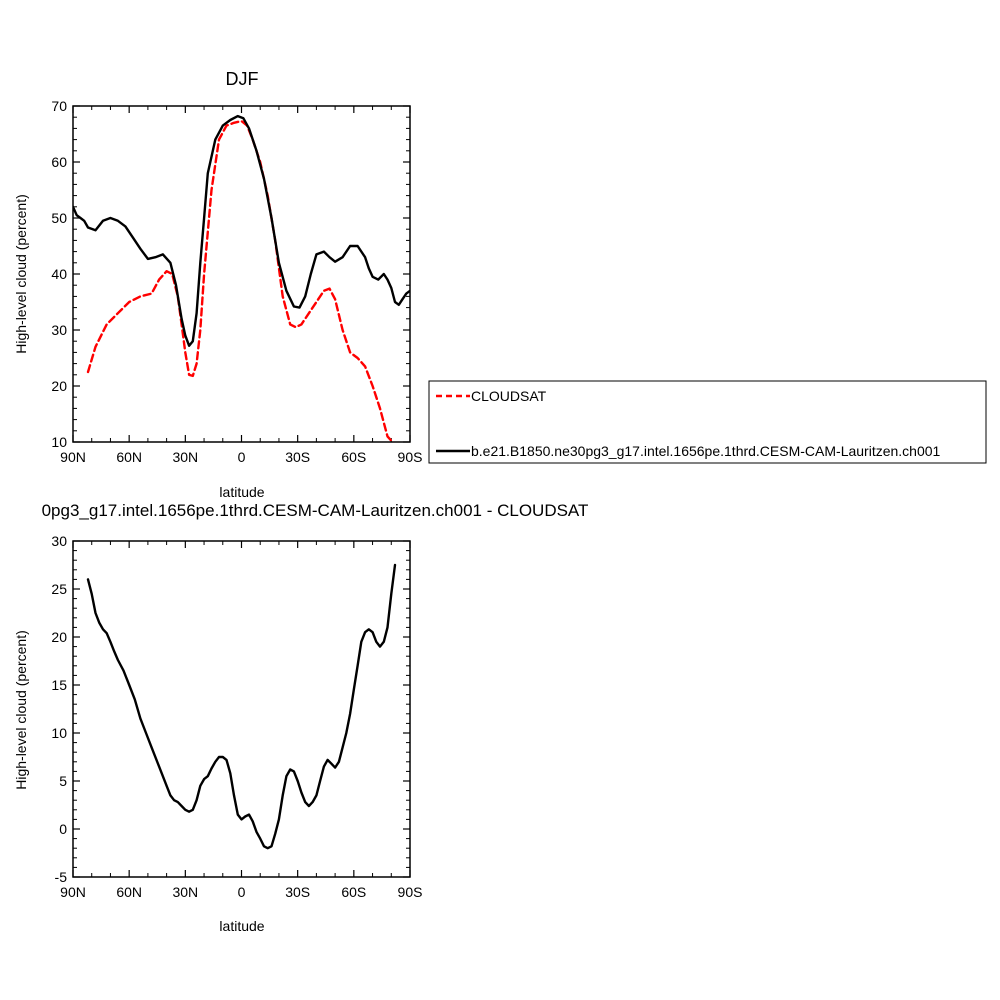  I want to click on bottom-y-tick-label: 10, so click(59, 733).